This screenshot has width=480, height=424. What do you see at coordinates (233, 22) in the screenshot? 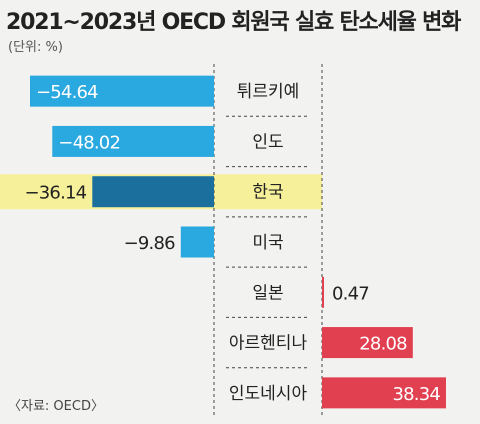
I see `chart-title: 2021~2023년 OECD 회원국 실효 탄소세율 변화` at bounding box center [233, 22].